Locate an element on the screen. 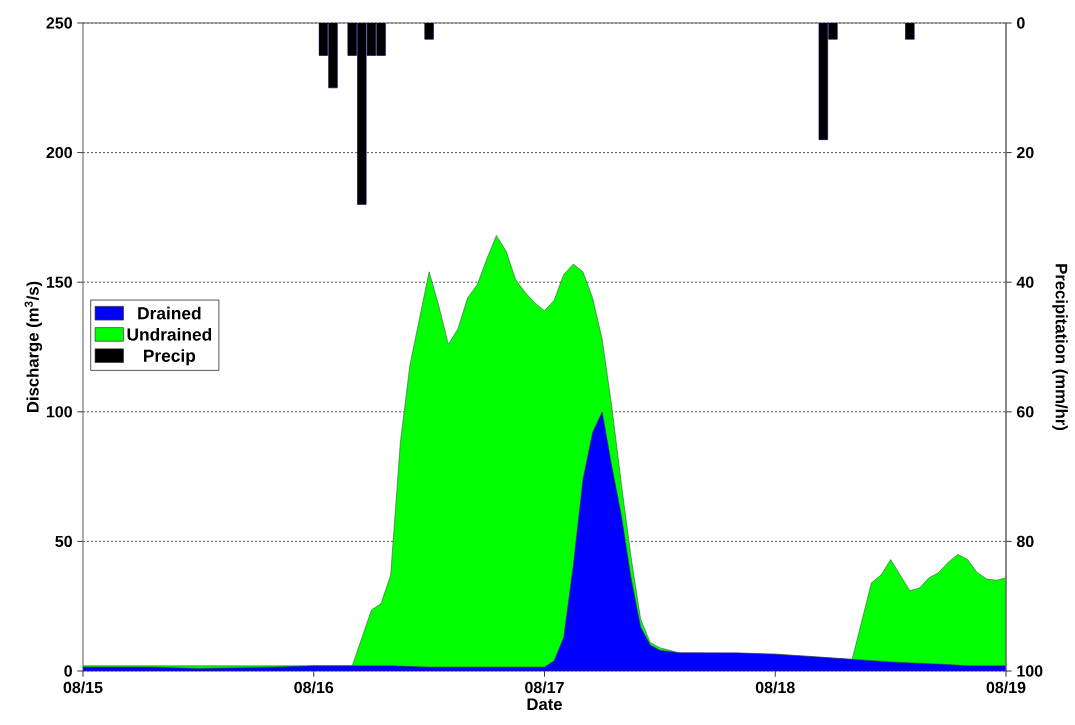 The height and width of the screenshot is (725, 1075). y2-tick-label: 100 is located at coordinates (1030, 671).